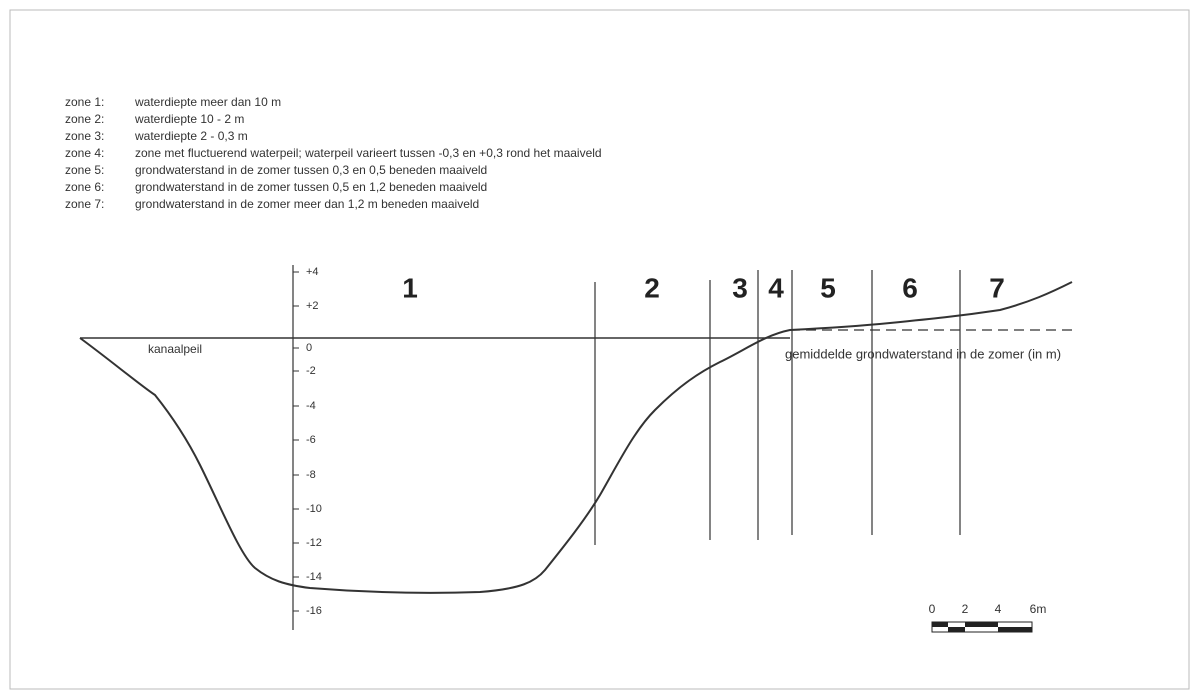 This screenshot has width=1199, height=692. What do you see at coordinates (175, 349) in the screenshot?
I see `canal-level-label: kanaalpeil` at bounding box center [175, 349].